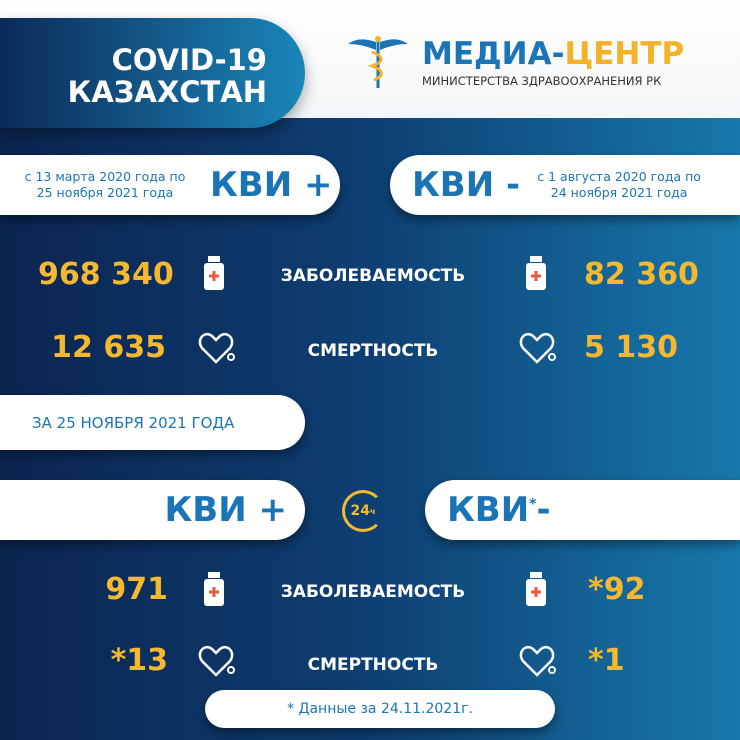 This screenshot has width=740, height=740. What do you see at coordinates (106, 274) in the screenshot?
I see `kvi-plus-total-cases: 968 340` at bounding box center [106, 274].